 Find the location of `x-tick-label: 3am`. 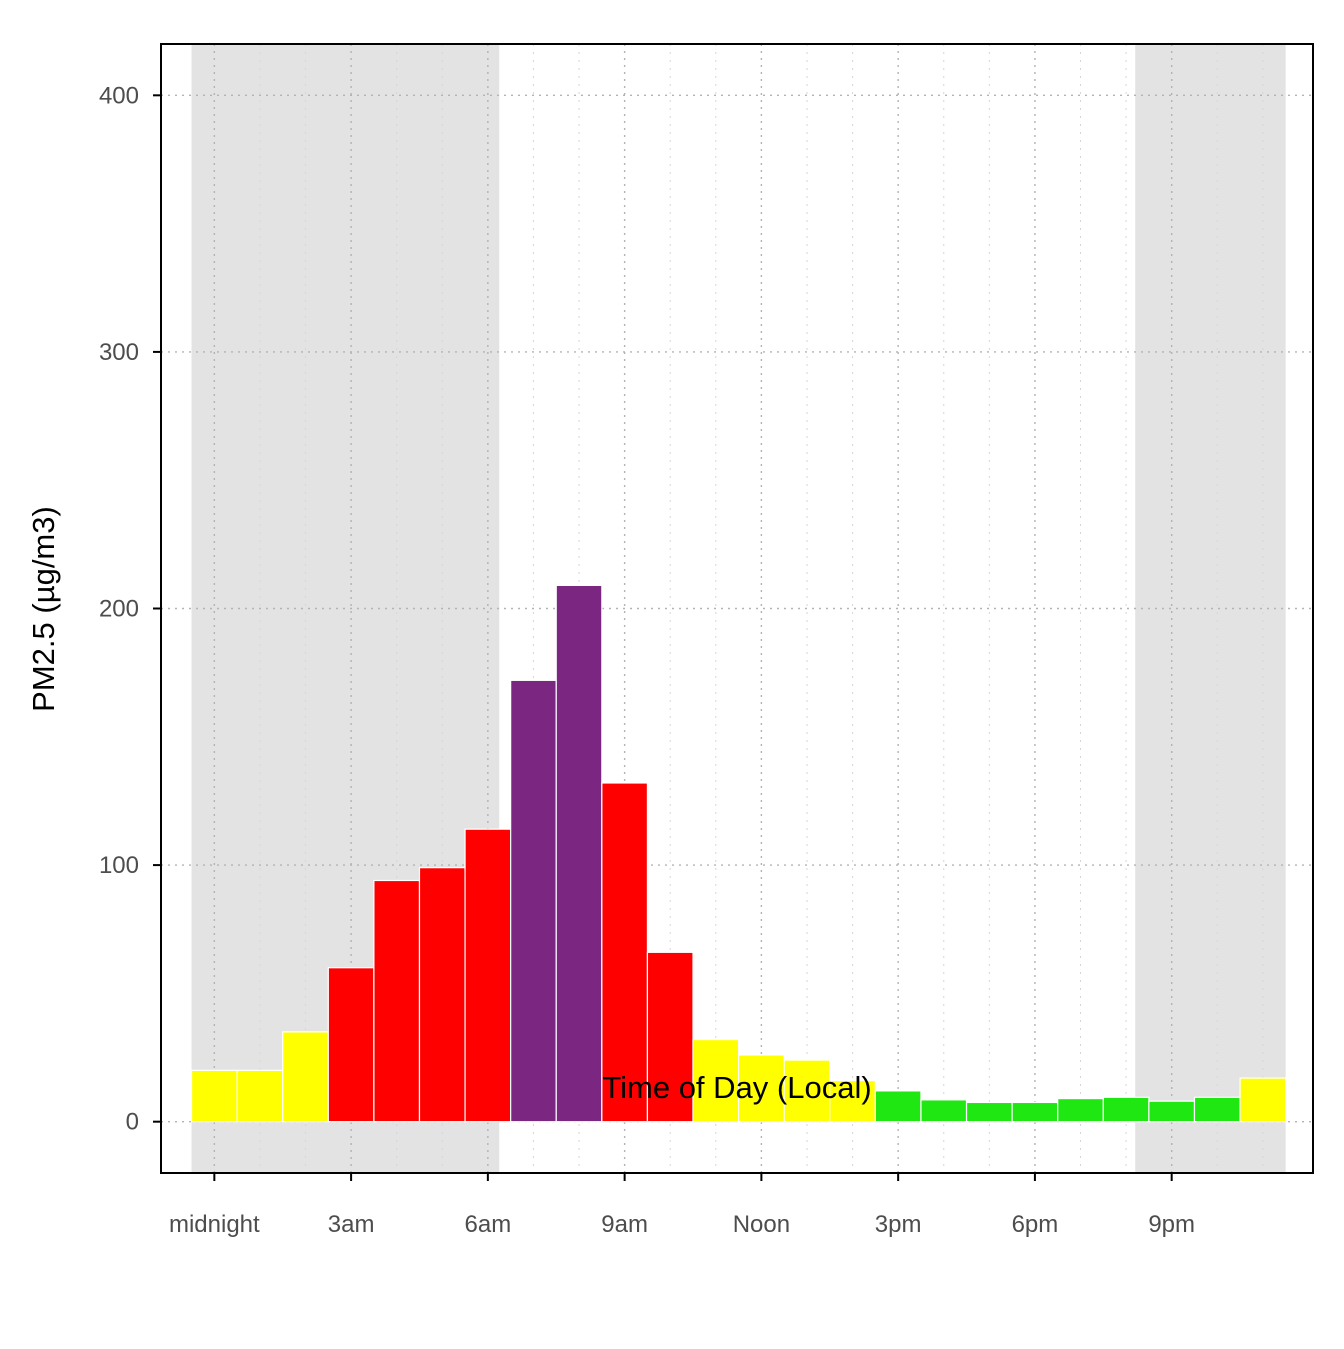

x-tick-label: 3am is located at coordinates (351, 1224).